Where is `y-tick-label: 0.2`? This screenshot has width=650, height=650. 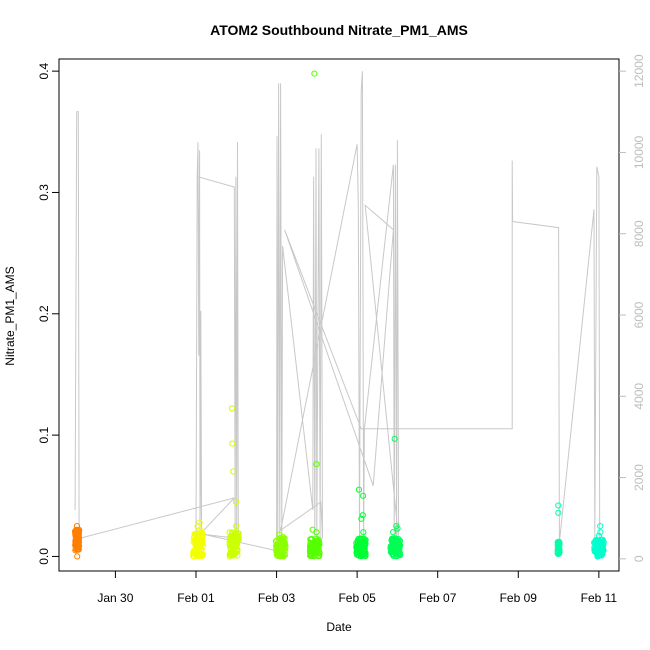
y-tick-label: 0.2 is located at coordinates (44, 313).